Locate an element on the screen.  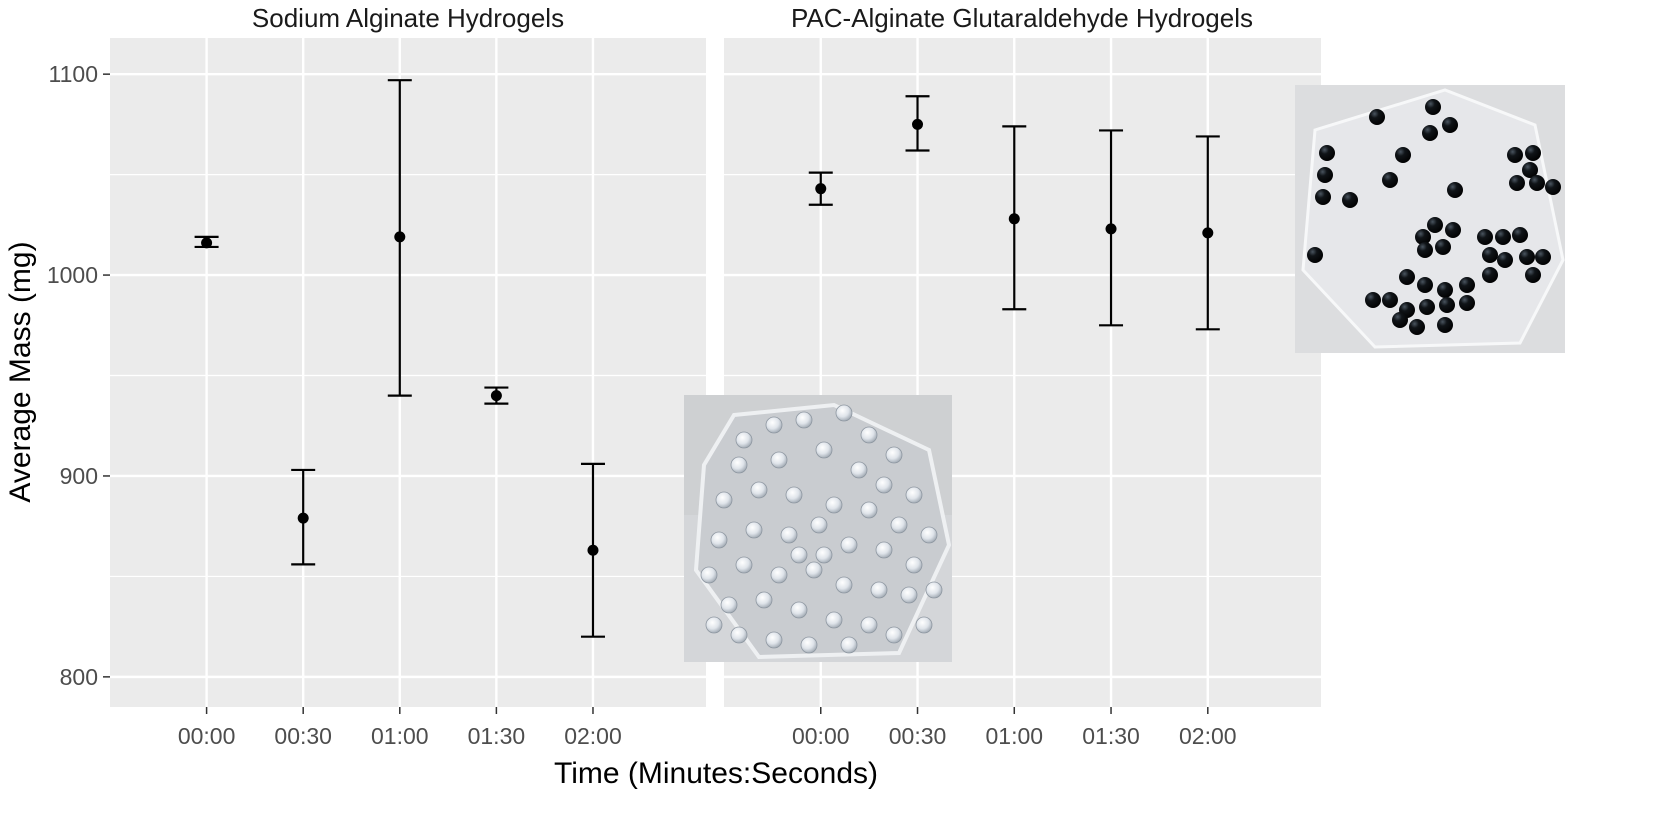
y-axis-title: Average Mass (mg) is located at coordinates (20, 371).